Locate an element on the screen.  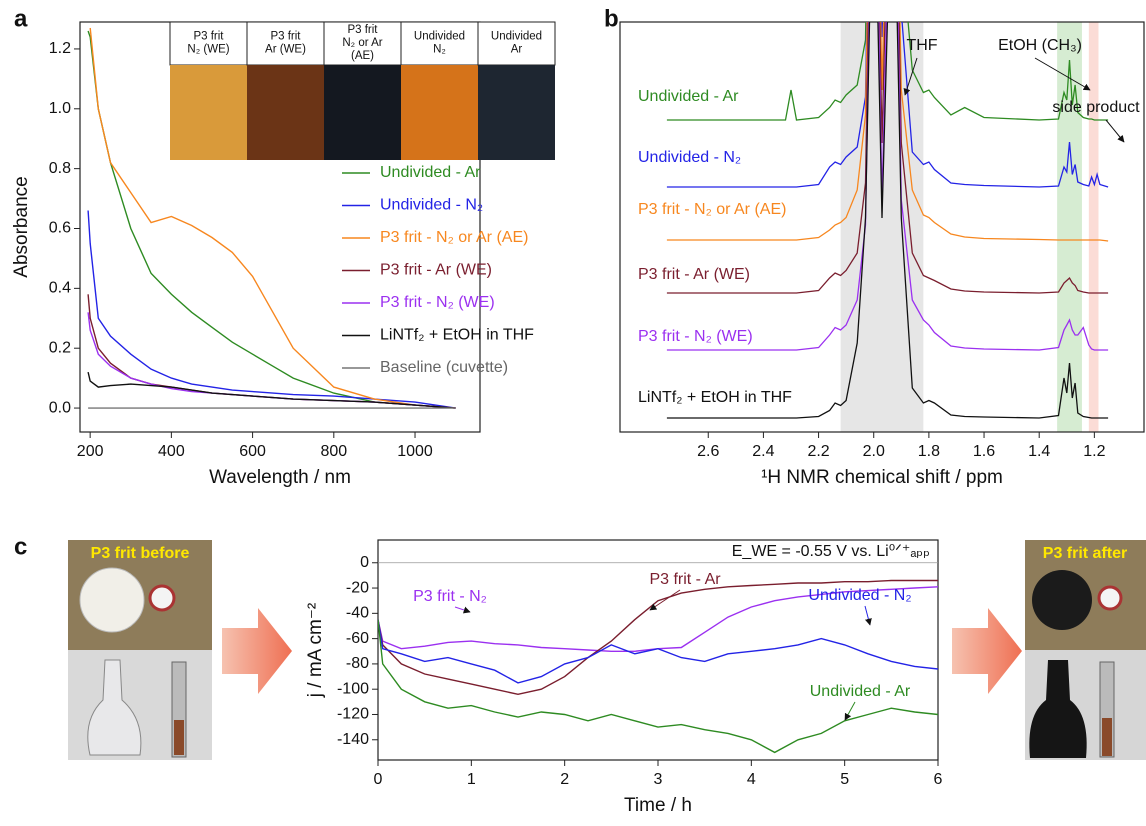
x-tick-label: 1 is located at coordinates (471, 779).